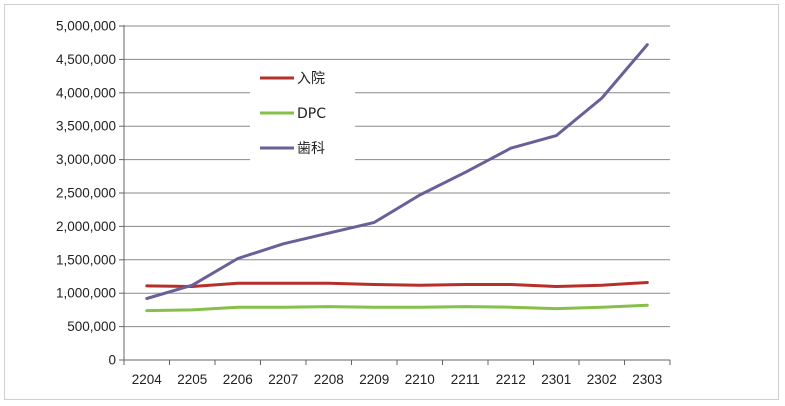  I want to click on legend-label: 入院, so click(311, 79).